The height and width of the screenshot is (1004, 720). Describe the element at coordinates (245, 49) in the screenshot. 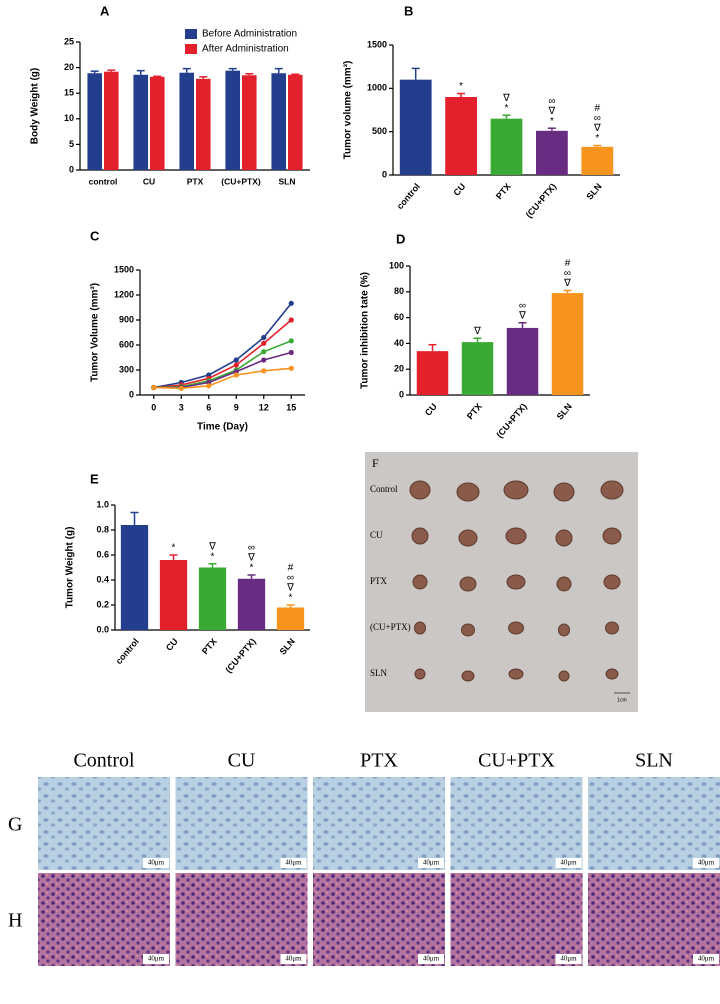

I see `legend-label: After Administration` at that location.